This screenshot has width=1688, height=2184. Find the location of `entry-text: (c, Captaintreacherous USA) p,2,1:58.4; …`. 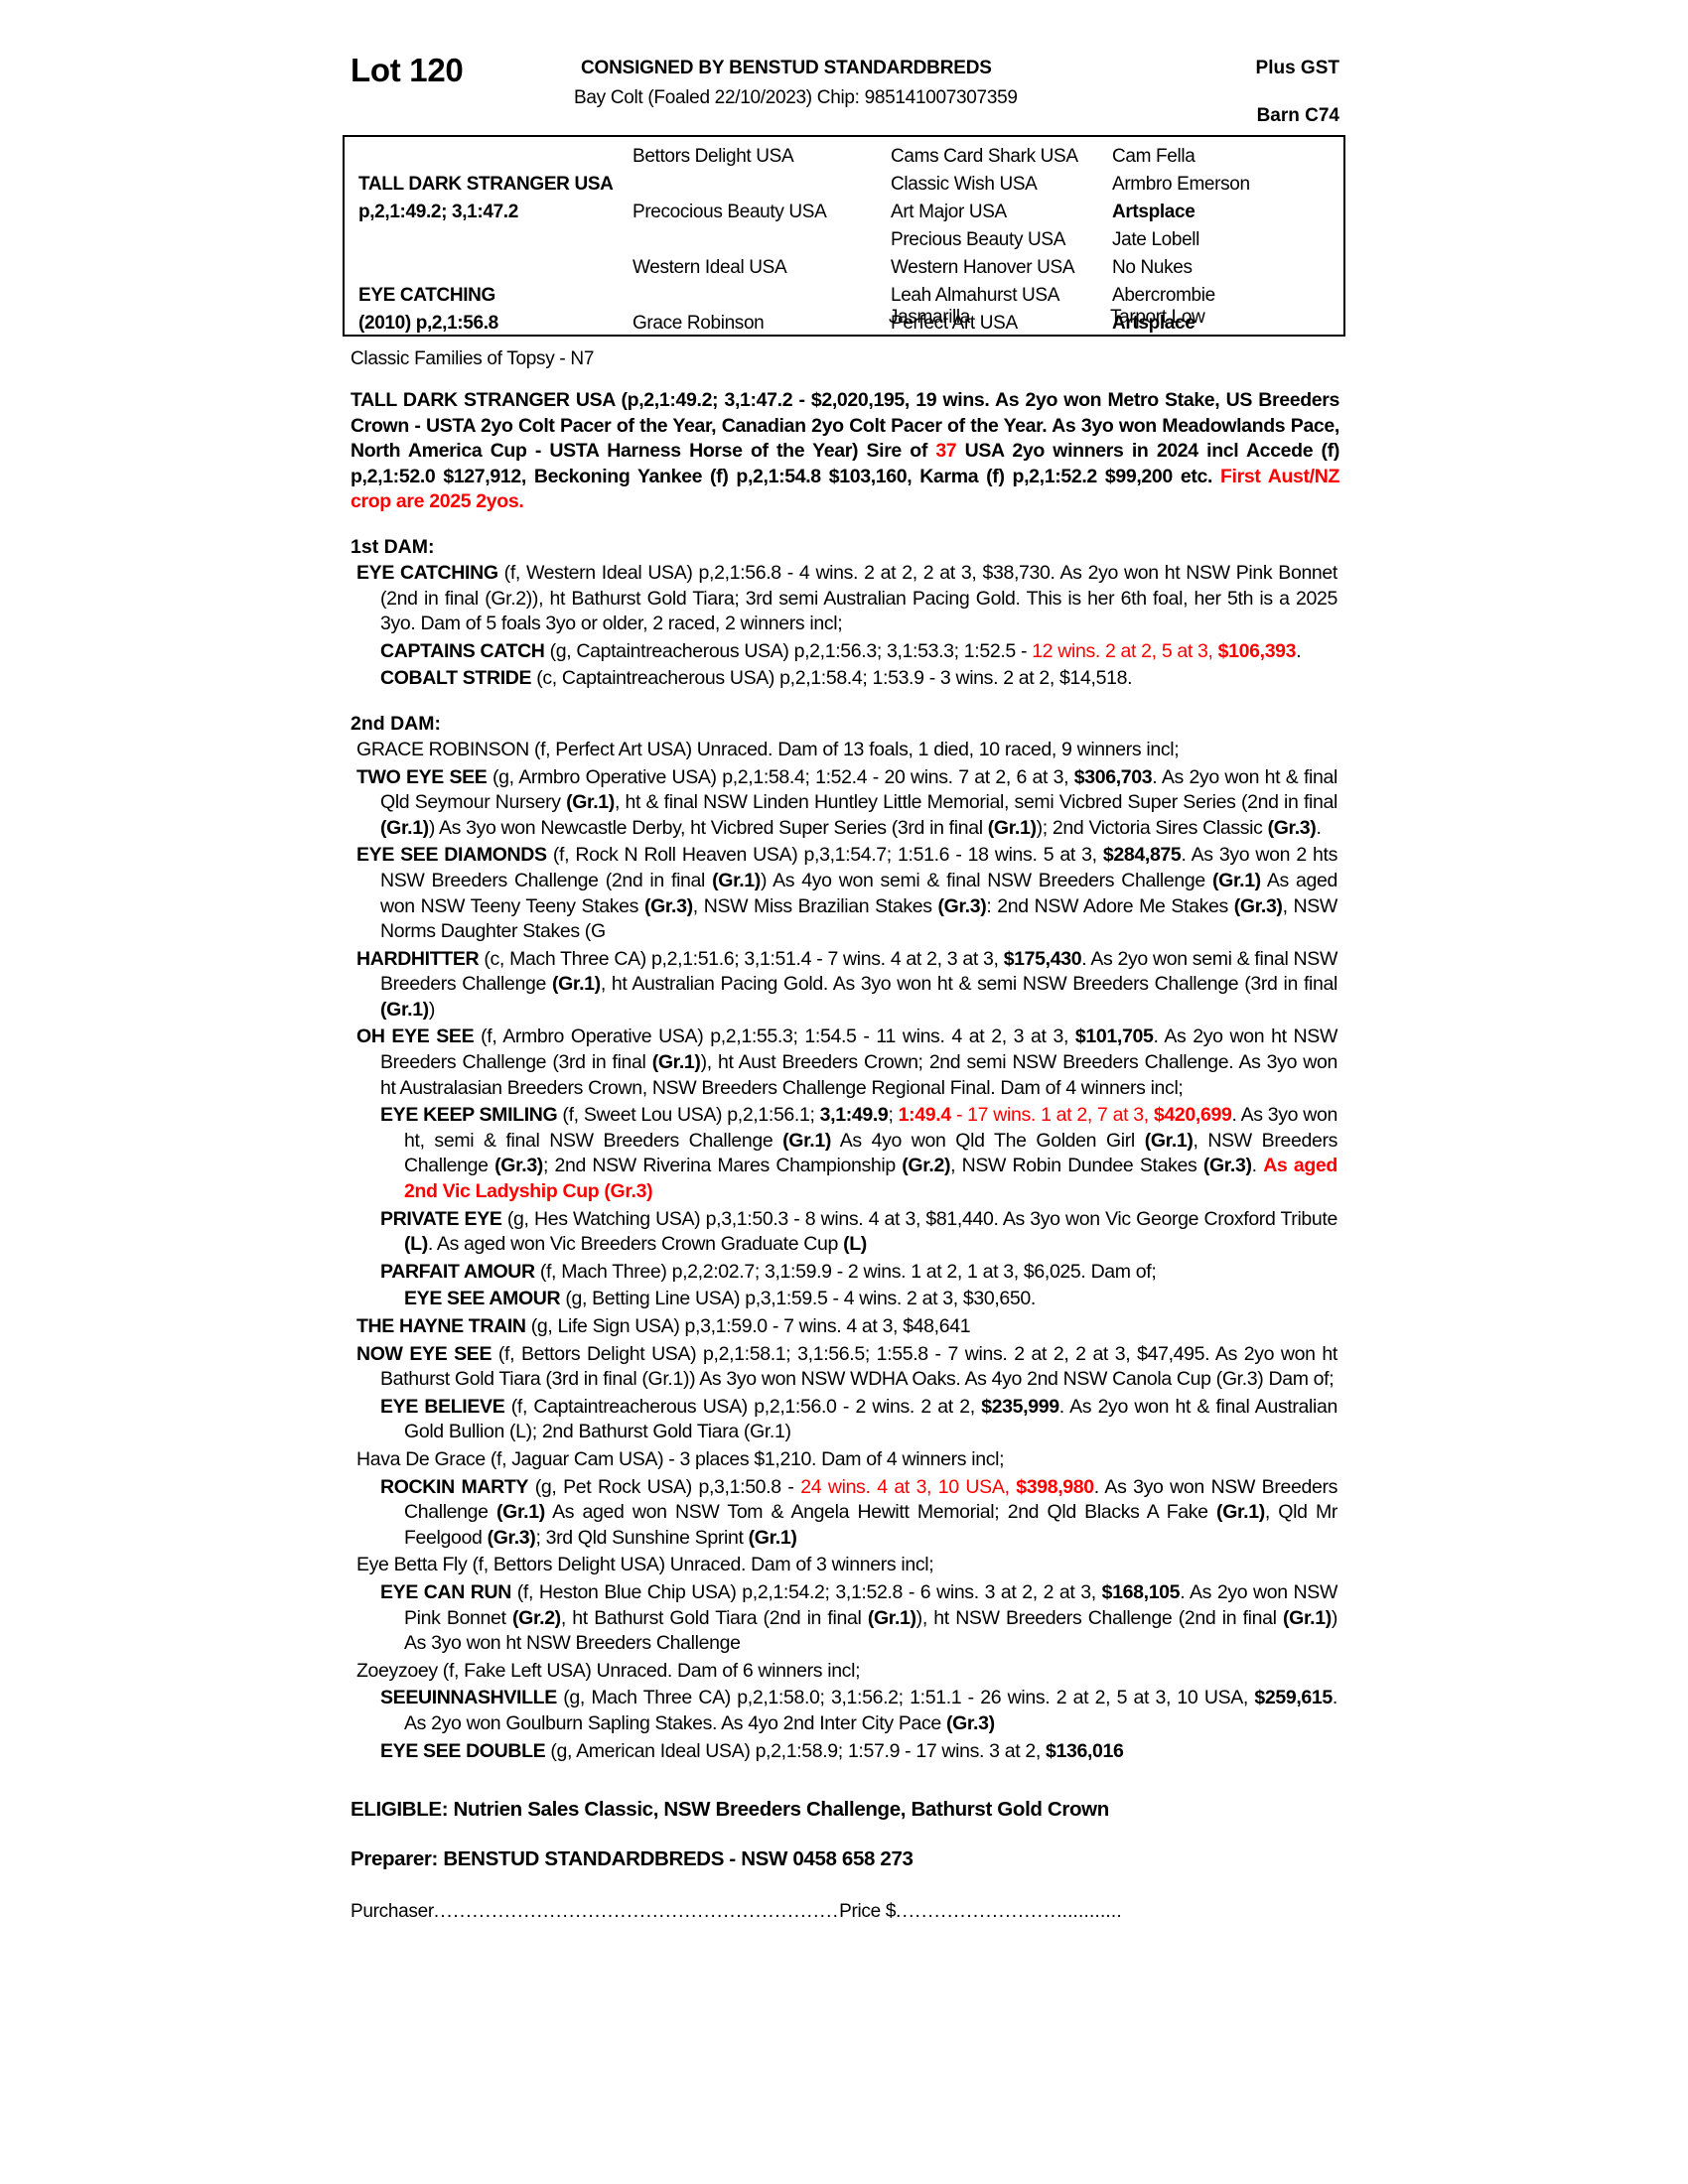

entry-text: (c, Captaintreacherous USA) p,2,1:58.4; … is located at coordinates (832, 678).